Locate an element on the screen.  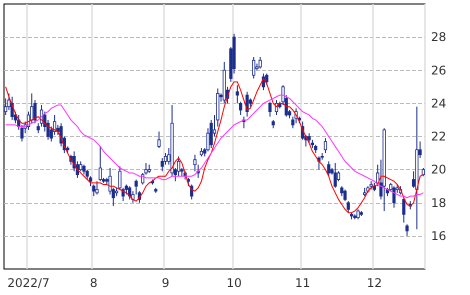
x-tick-label: 9 is located at coordinates (166, 283).